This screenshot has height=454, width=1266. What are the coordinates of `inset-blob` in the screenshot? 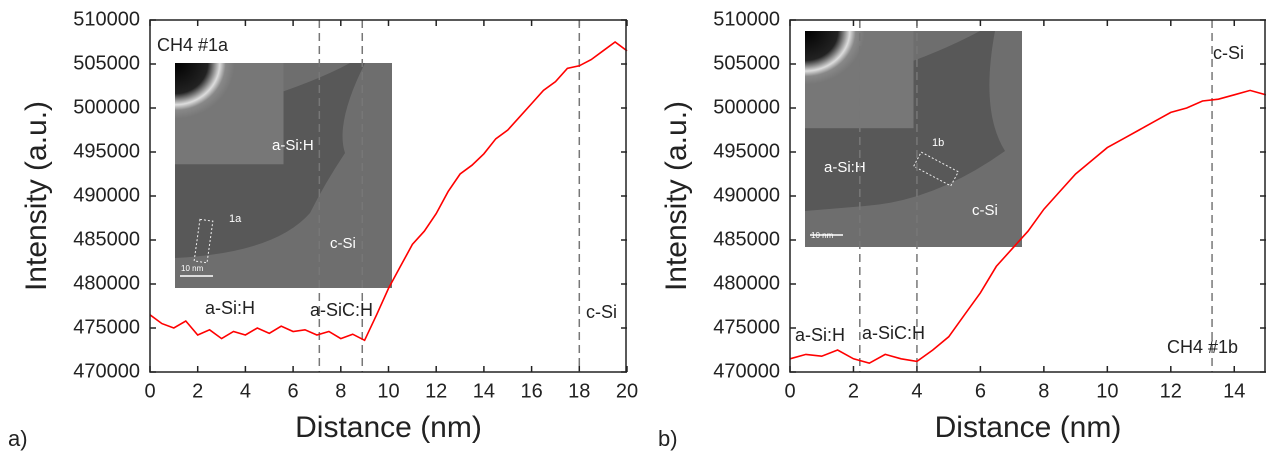 It's located at (229, 114).